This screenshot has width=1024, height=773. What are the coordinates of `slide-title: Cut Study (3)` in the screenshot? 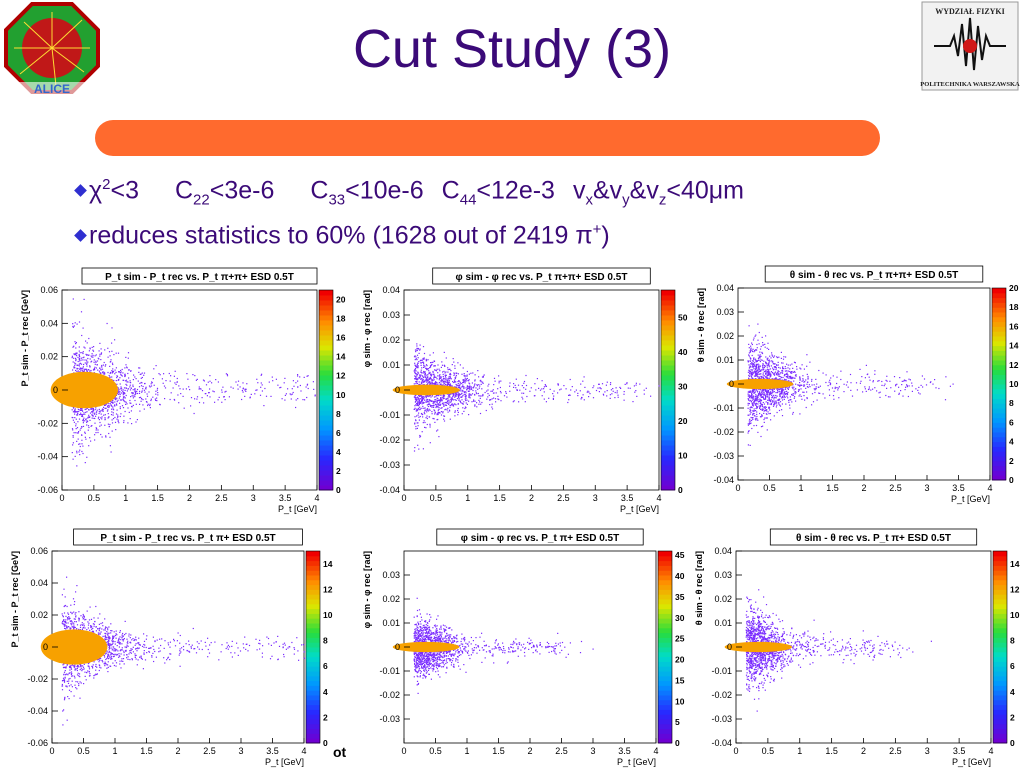 It's located at (512, 49).